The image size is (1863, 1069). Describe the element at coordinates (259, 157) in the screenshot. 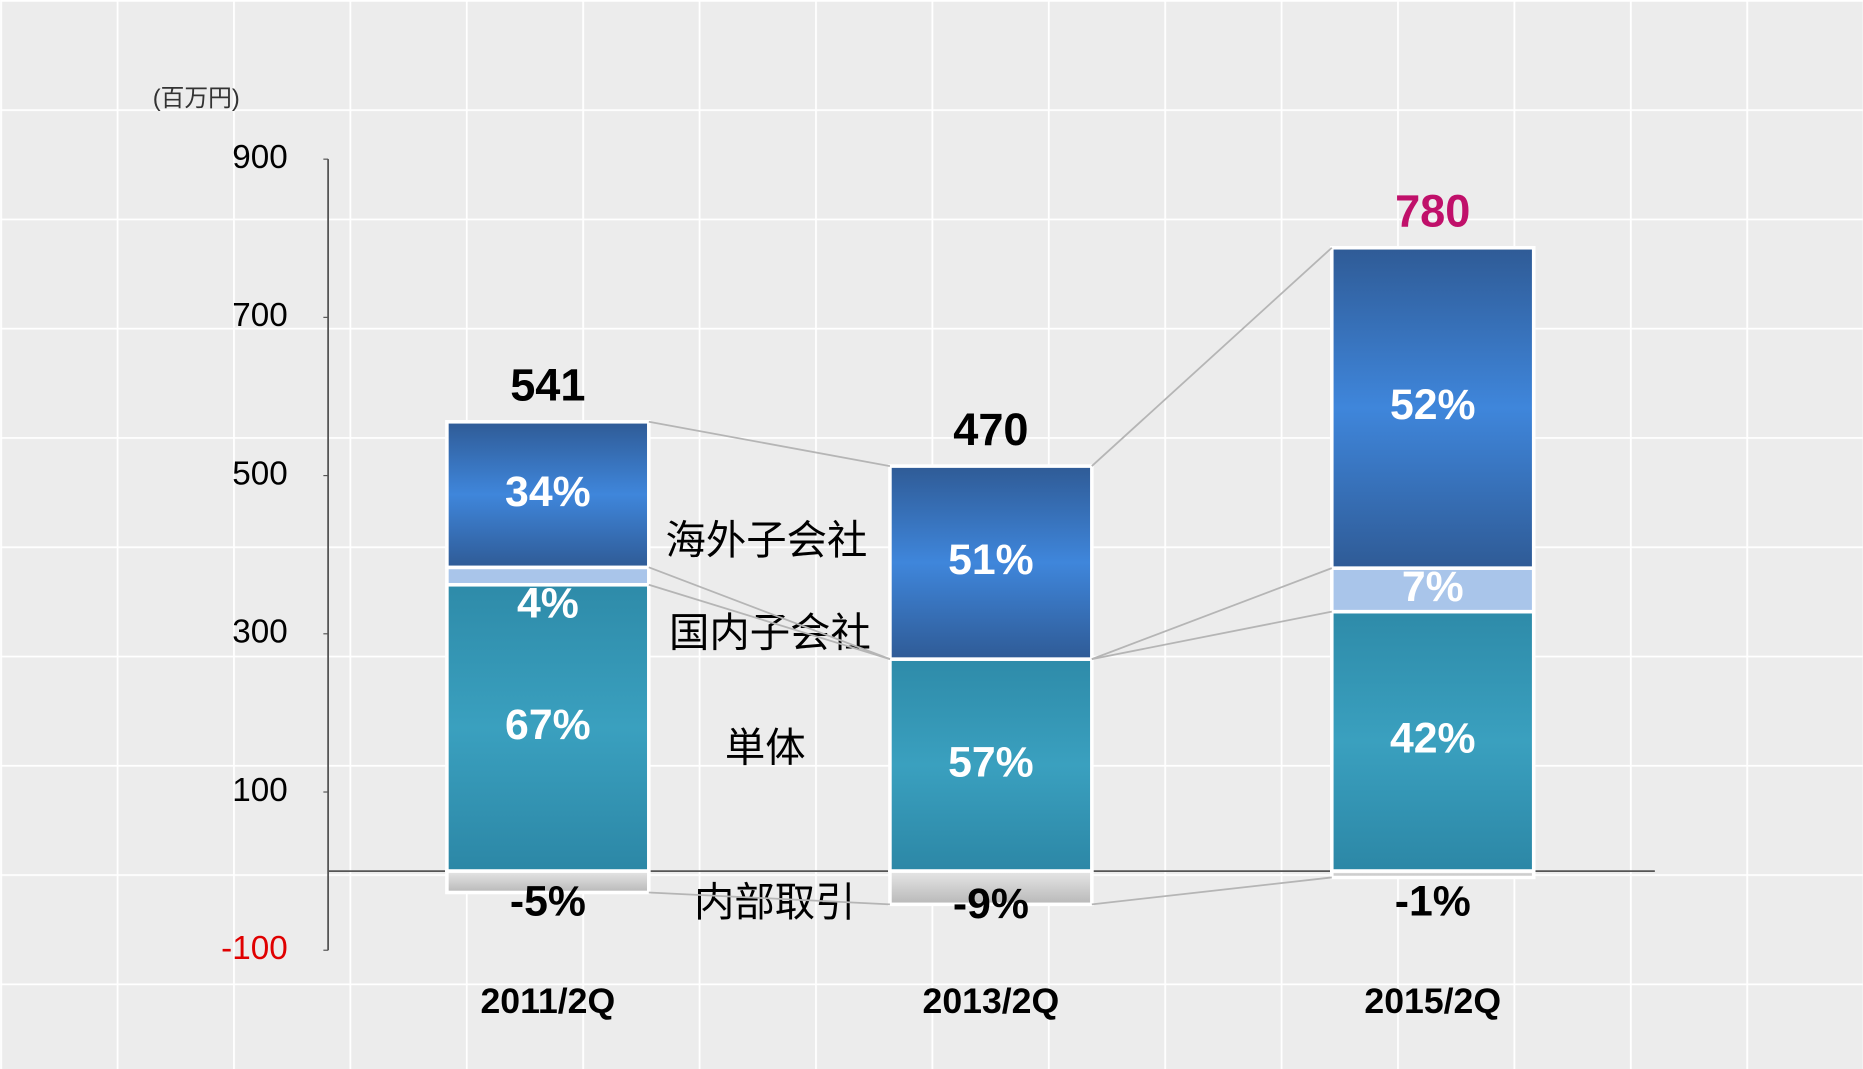

I see `y-tick-label: 900` at that location.